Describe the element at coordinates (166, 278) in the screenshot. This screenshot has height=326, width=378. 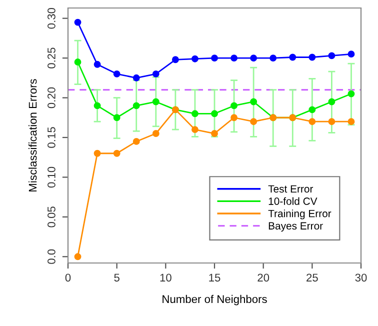
I see `x-tick-label: 10` at that location.